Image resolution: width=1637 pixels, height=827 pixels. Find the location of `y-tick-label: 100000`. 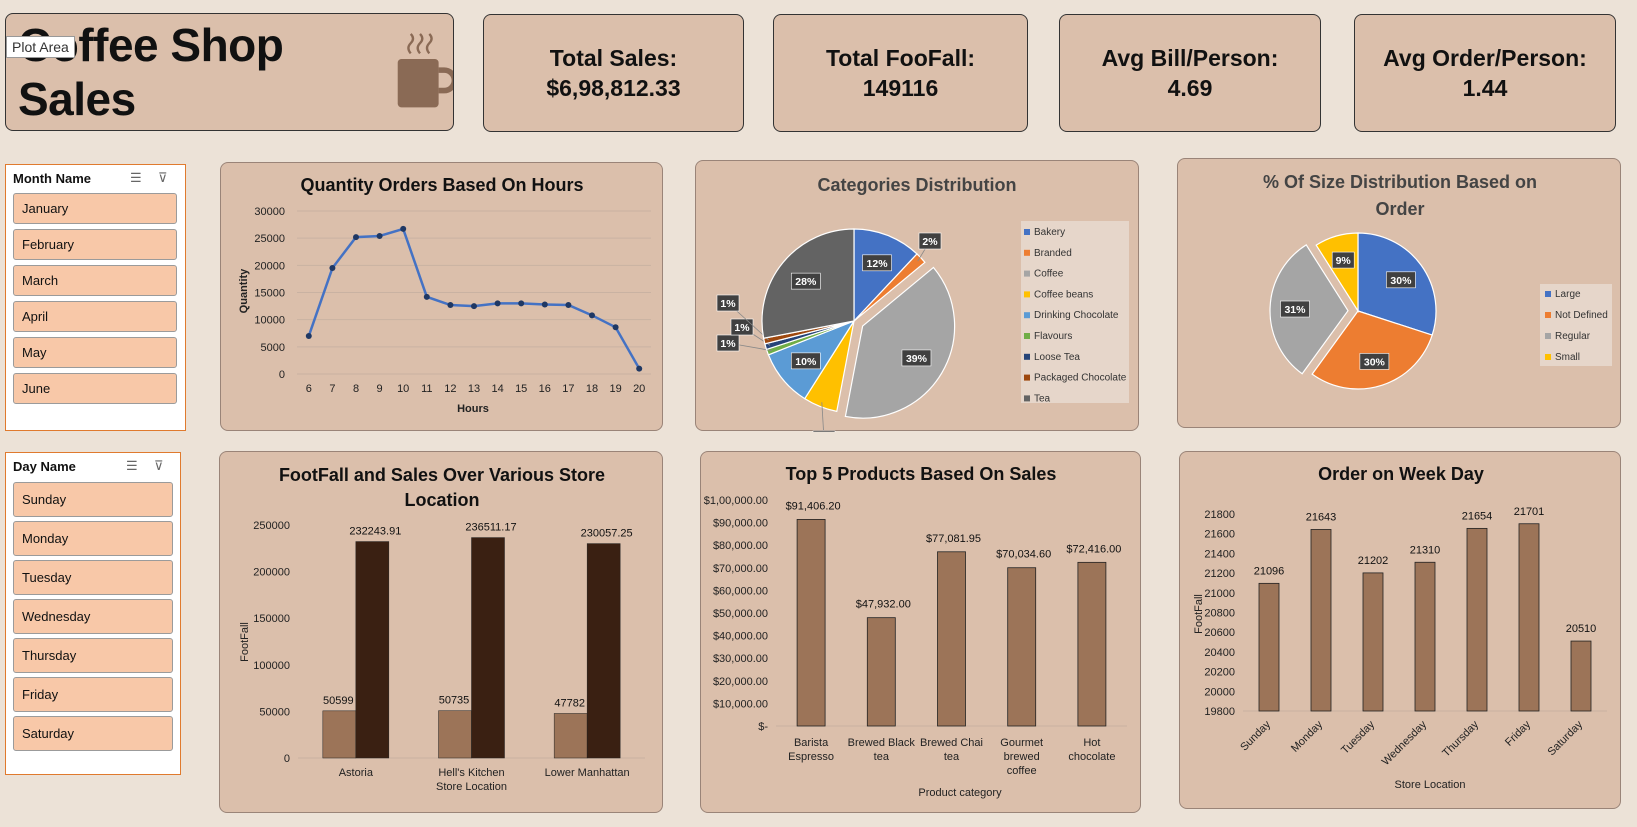

y-tick-label: 100000 is located at coordinates (271, 666).